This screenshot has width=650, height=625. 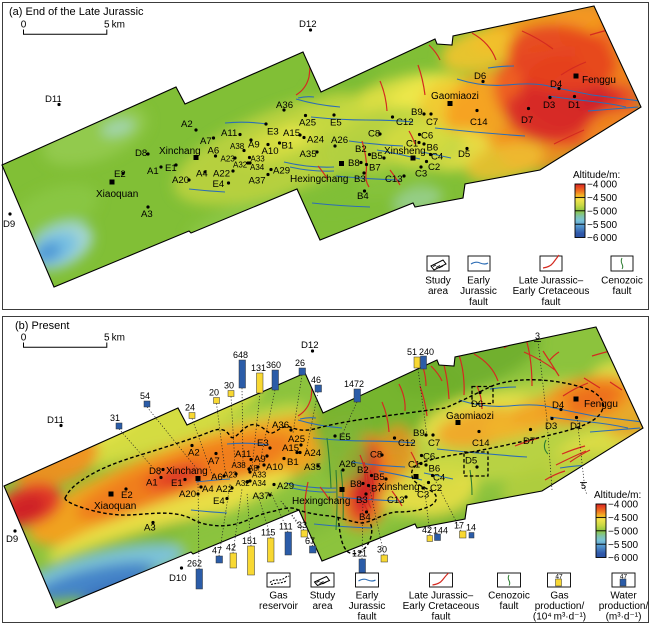 I want to click on svg-text: A10, so click(x=274, y=467).